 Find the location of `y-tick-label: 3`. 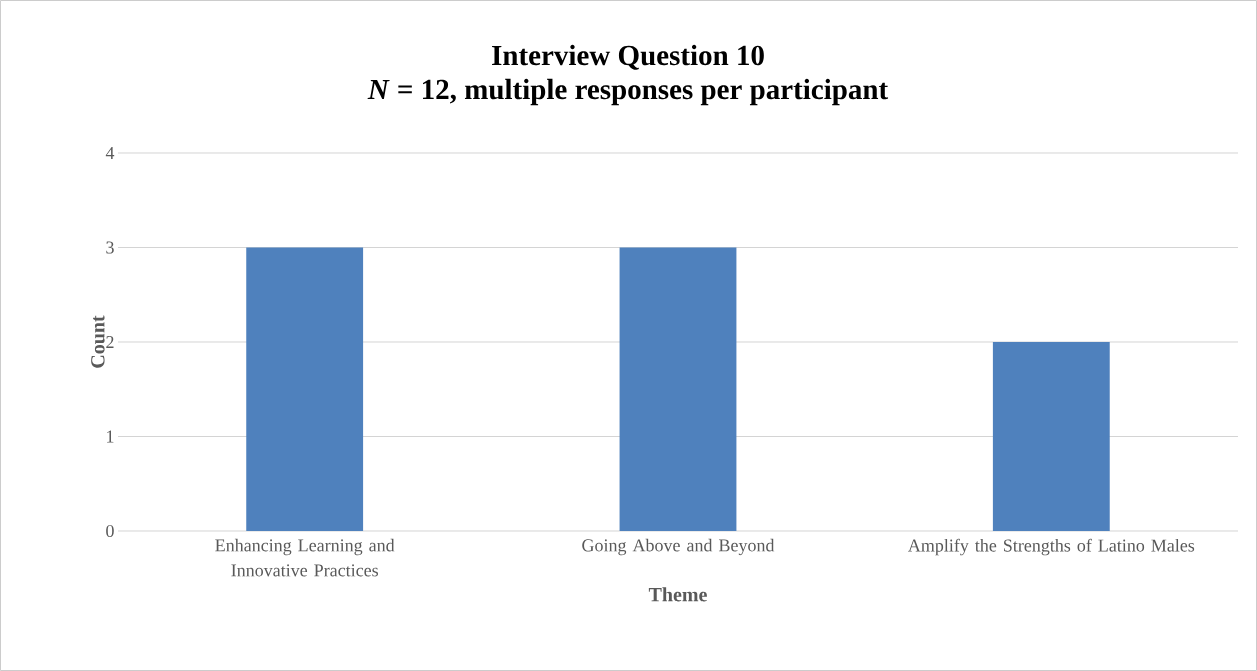

y-tick-label: 3 is located at coordinates (110, 247).